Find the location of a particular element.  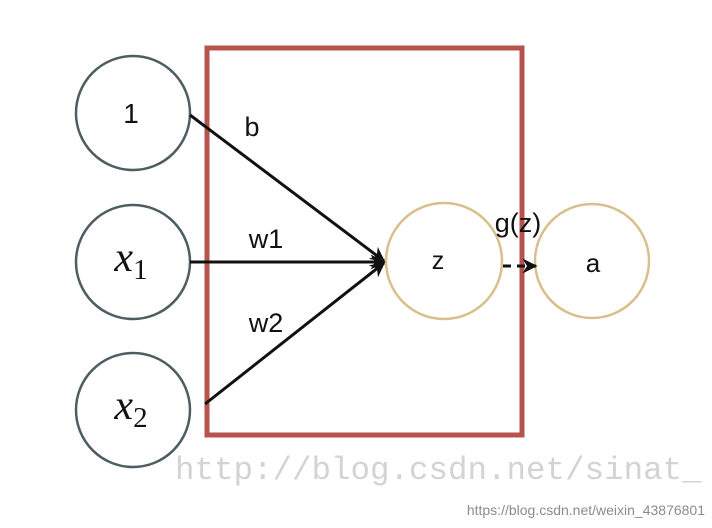

watermark-small: https://blog.csdn.net/weixin_43876801 is located at coordinates (586, 510).